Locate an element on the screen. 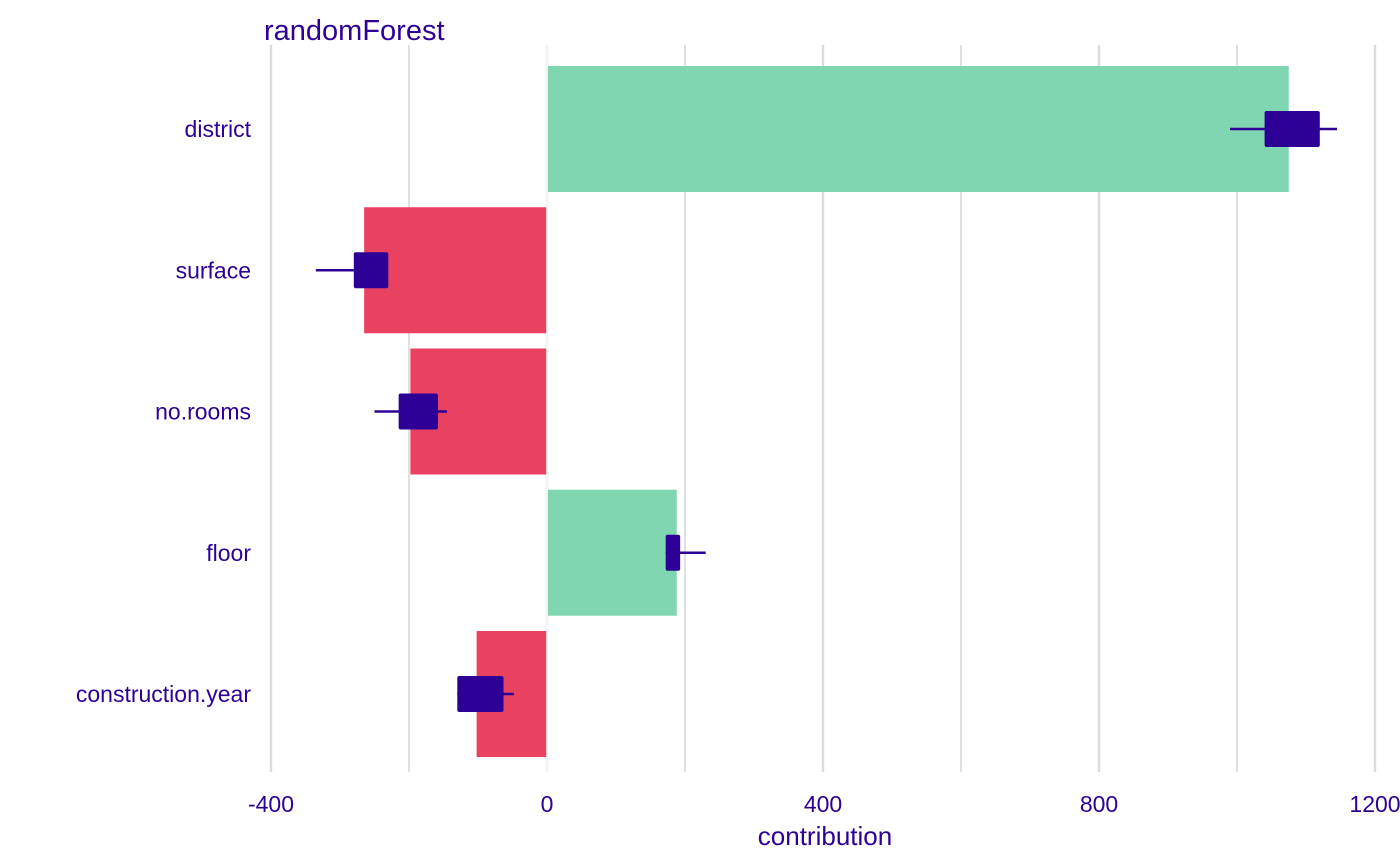 The image size is (1400, 866). y-tick-label: no.rooms is located at coordinates (203, 412).